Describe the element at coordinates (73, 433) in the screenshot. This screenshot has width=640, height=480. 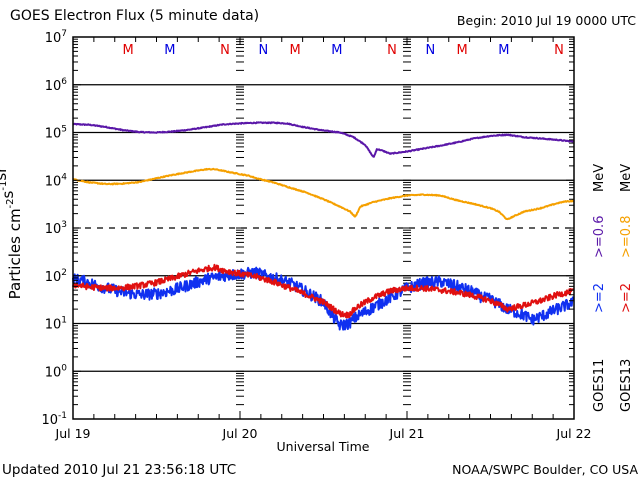
I see `x-tick-label: Jul 19` at that location.